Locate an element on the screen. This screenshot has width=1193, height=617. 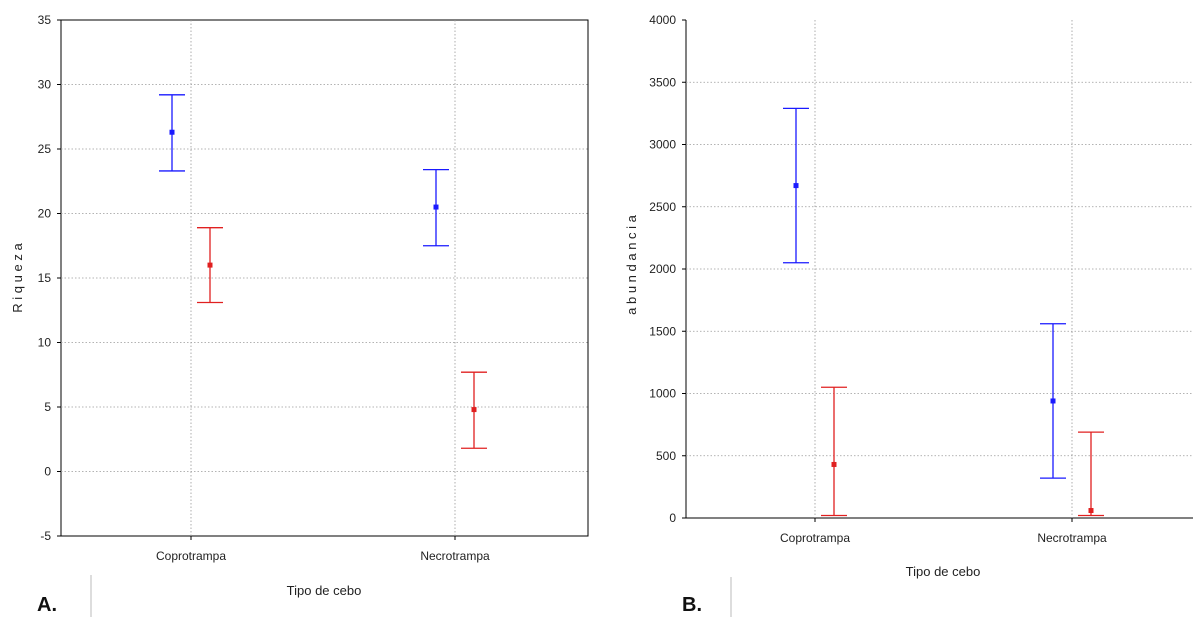
x-axis-label-a: Tipo de cebo is located at coordinates (324, 590).